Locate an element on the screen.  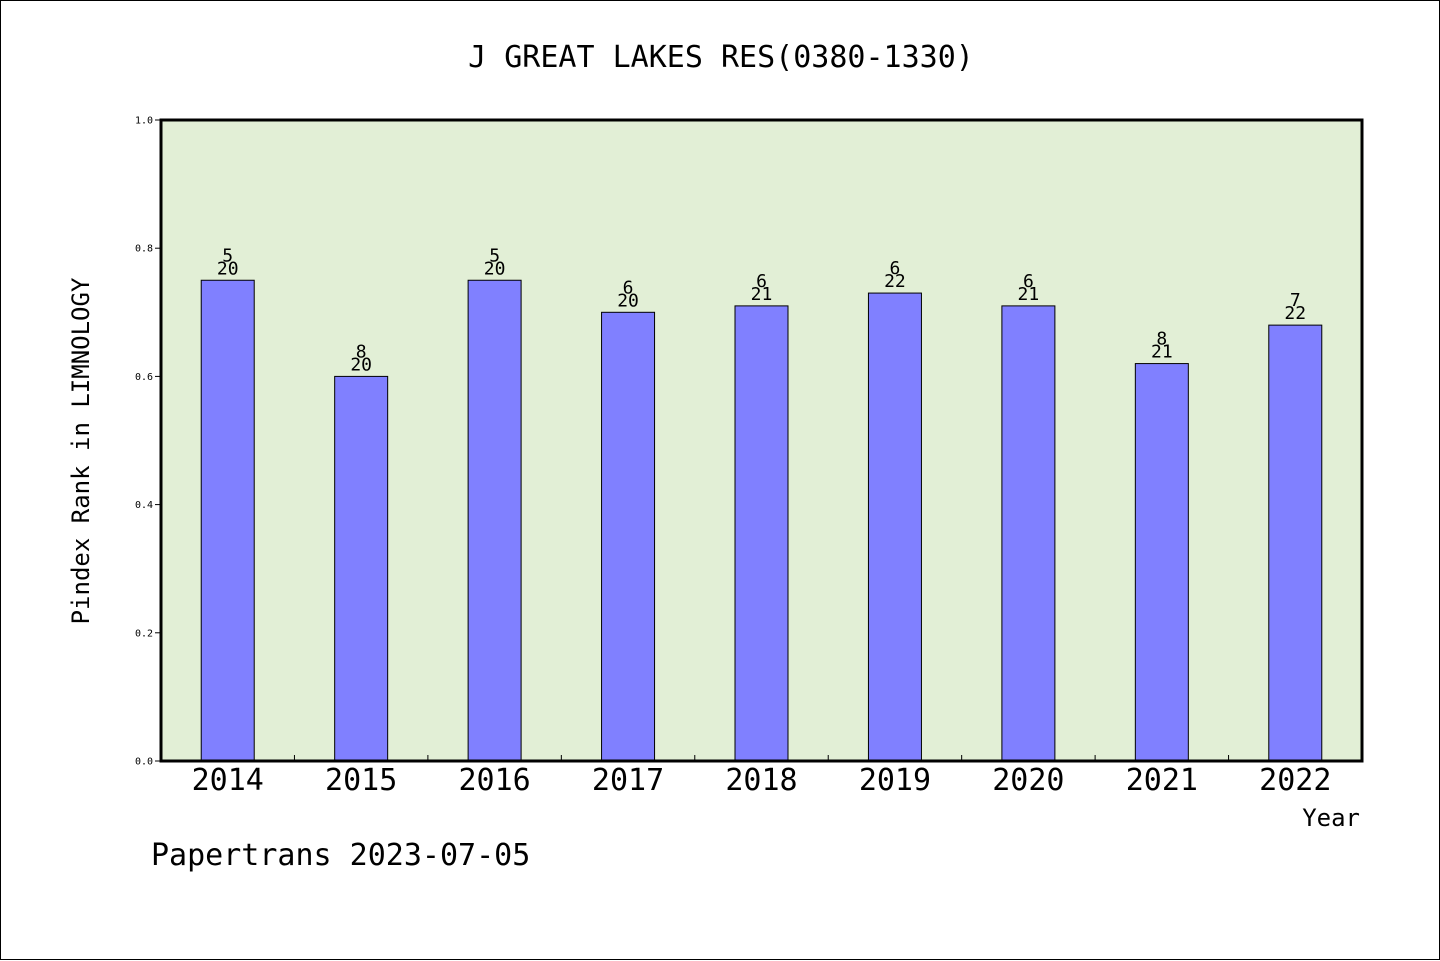
x-tick-label: 2014 is located at coordinates (228, 780).